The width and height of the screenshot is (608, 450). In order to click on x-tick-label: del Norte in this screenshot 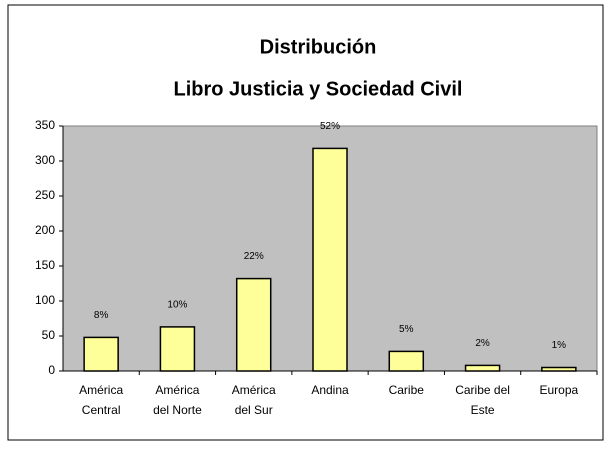, I will do `click(177, 410)`.